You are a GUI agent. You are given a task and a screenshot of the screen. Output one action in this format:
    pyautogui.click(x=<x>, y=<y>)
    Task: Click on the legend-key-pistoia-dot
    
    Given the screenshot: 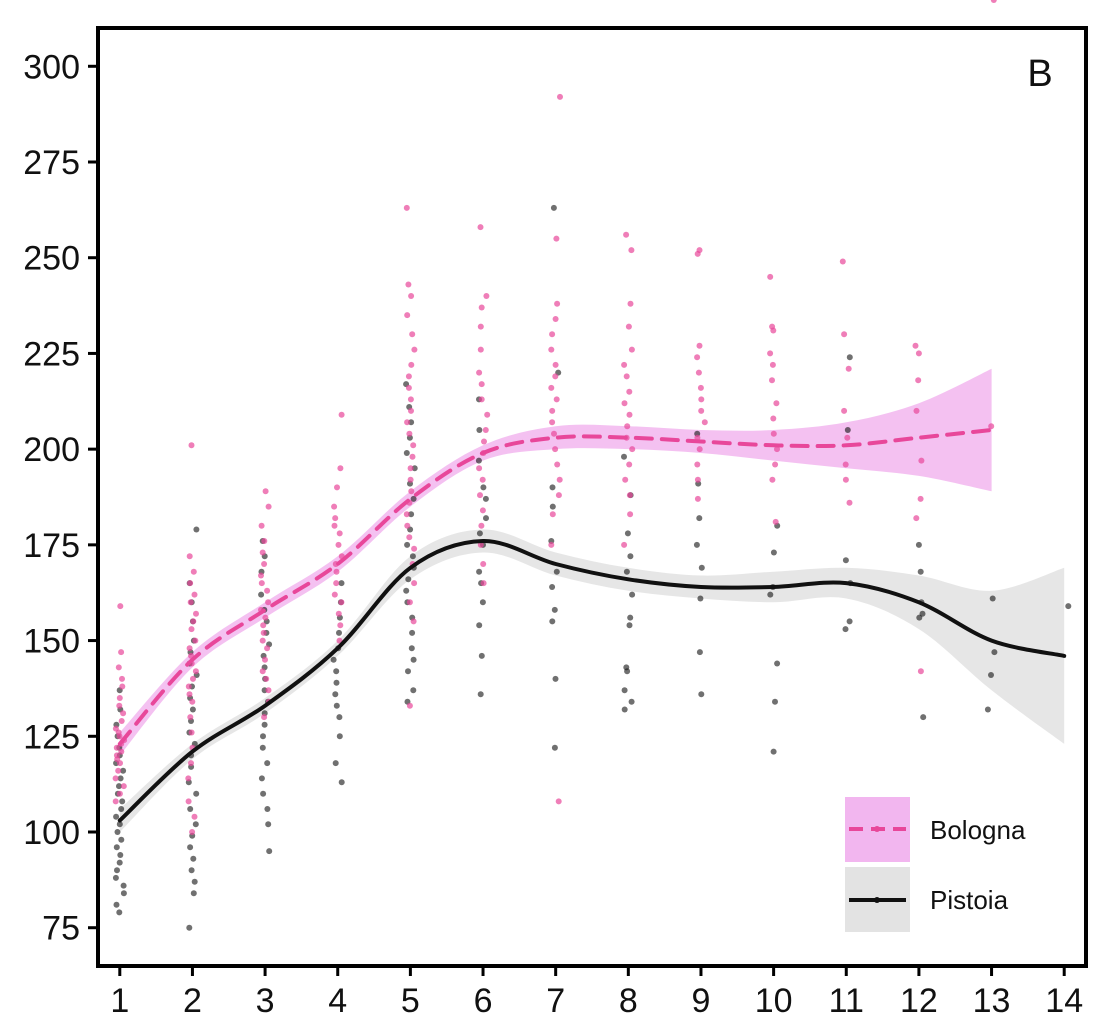 What is the action you would take?
    pyautogui.click(x=877, y=900)
    